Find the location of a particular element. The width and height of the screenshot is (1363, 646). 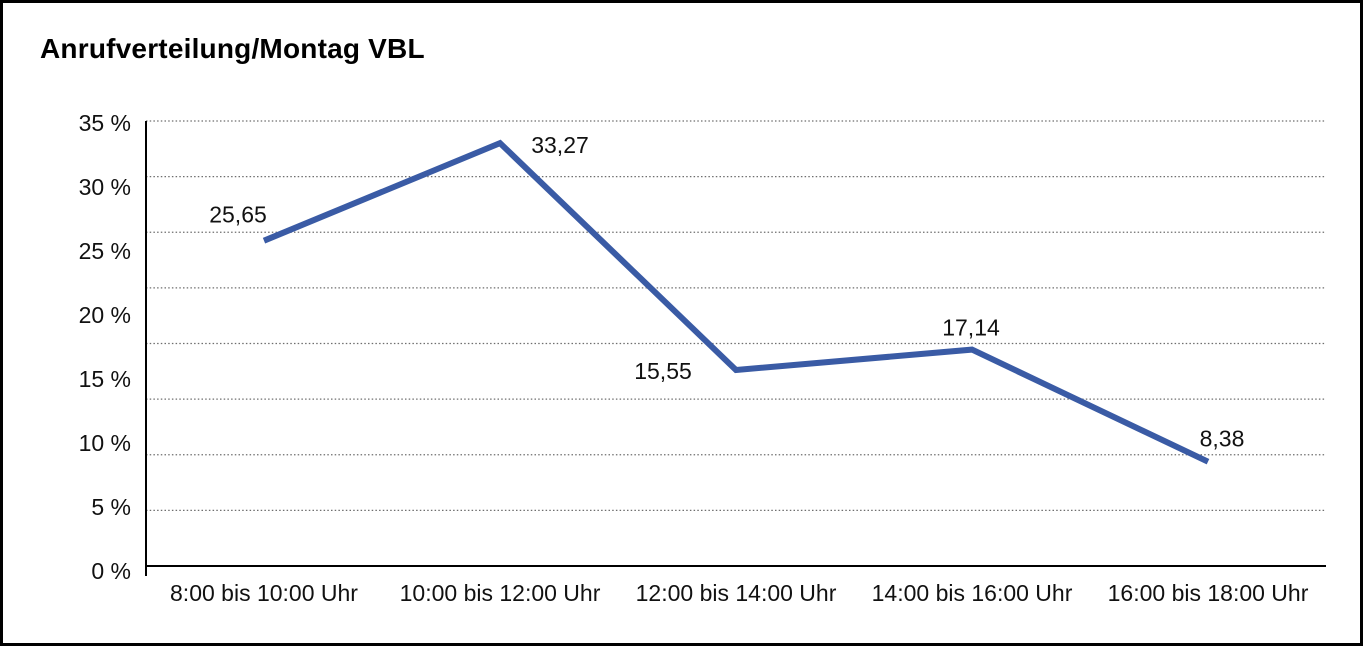

x-tick-label: 16:00 bis 18:00 Uhr is located at coordinates (1208, 593).